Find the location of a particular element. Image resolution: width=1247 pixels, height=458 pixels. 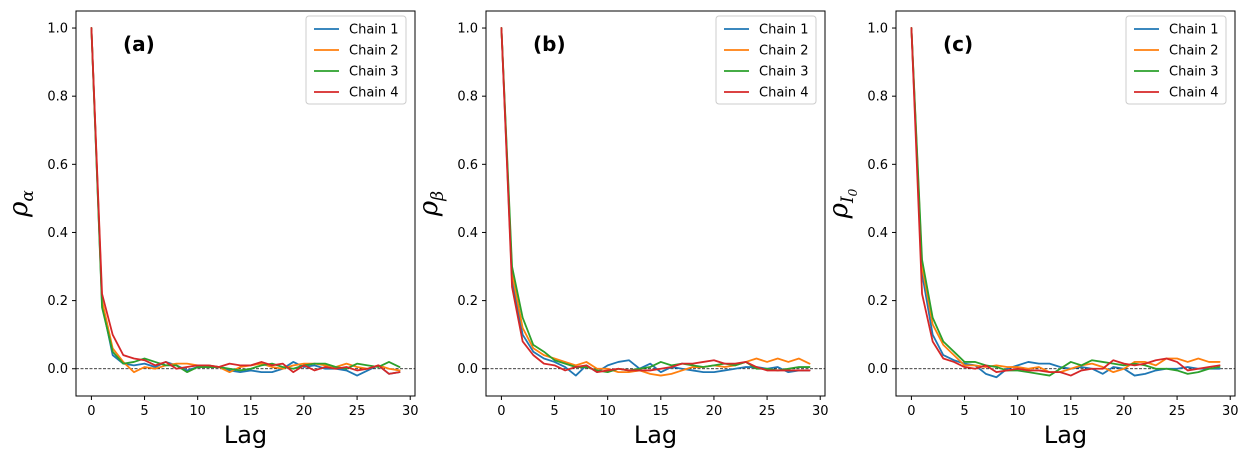

y-axis-label-subsubscript: 0 is located at coordinates (853, 192).